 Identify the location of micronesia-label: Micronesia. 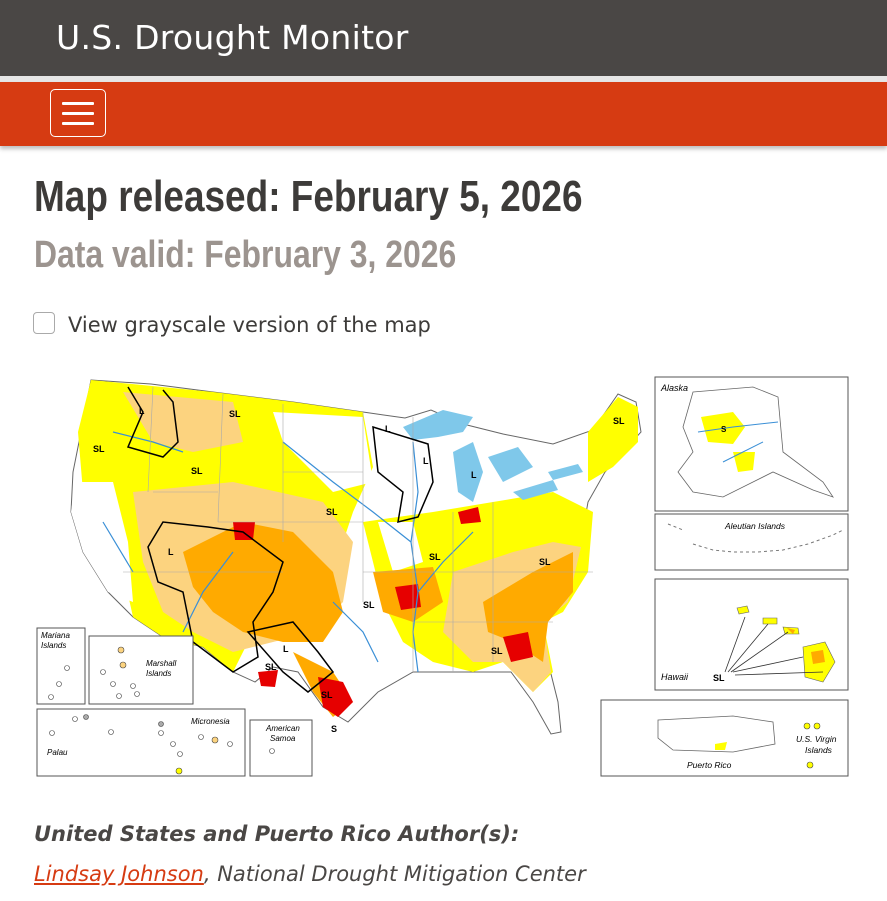
(210, 721).